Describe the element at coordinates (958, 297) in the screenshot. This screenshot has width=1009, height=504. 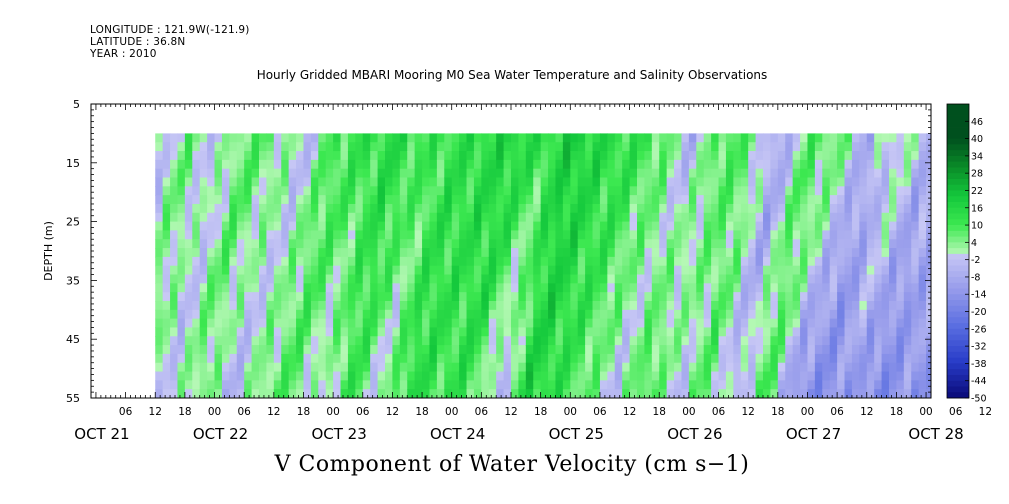
I see `colorbar-band` at that location.